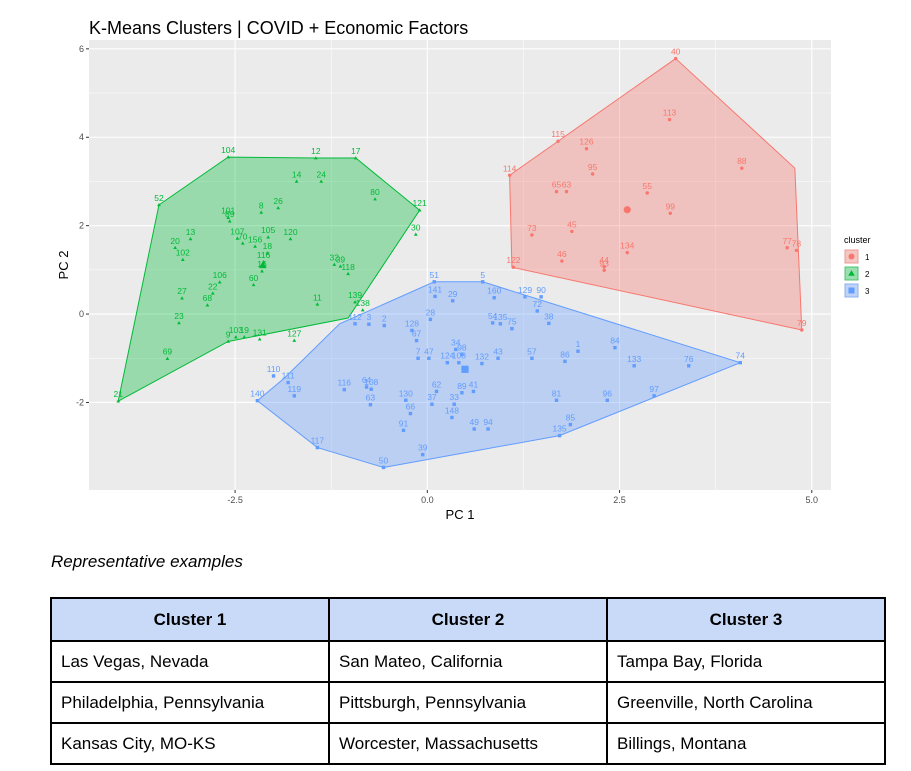 This screenshot has width=911, height=771. I want to click on cluster-3-point-label: 41, so click(474, 384).